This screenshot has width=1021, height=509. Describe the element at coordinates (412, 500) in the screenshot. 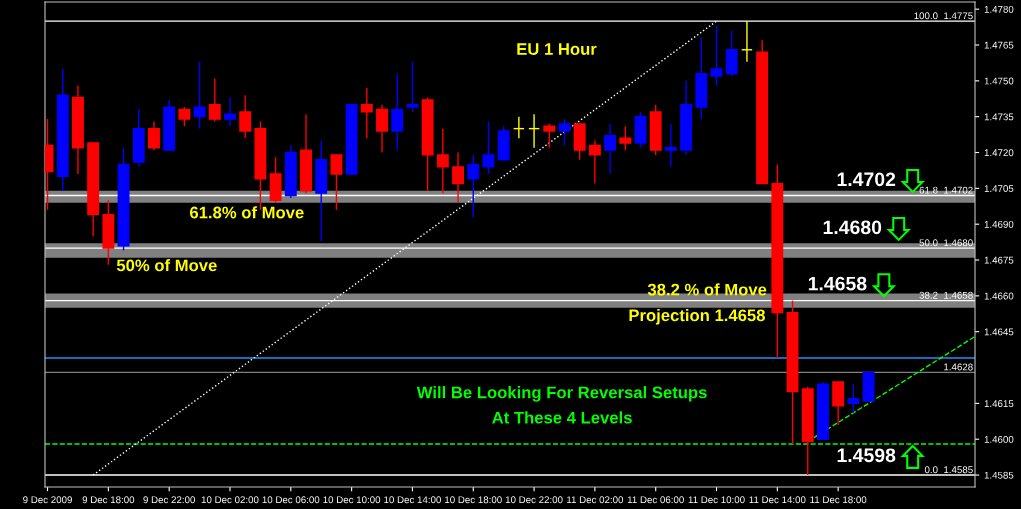

I see `x-tick-label: 10 Dec 14:00` at that location.